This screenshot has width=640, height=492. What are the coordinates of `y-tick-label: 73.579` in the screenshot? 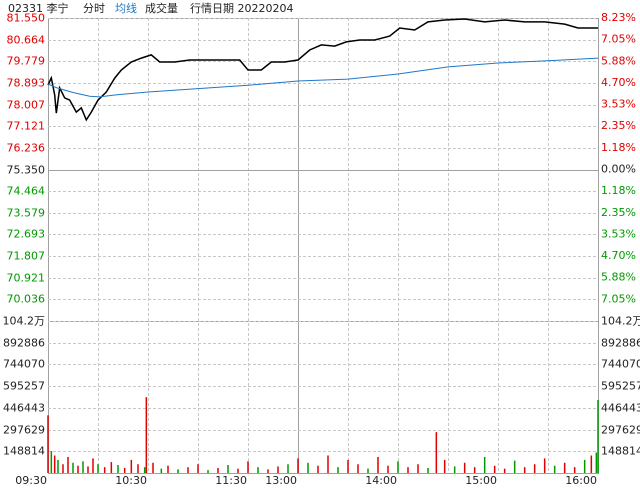 It's located at (26, 213).